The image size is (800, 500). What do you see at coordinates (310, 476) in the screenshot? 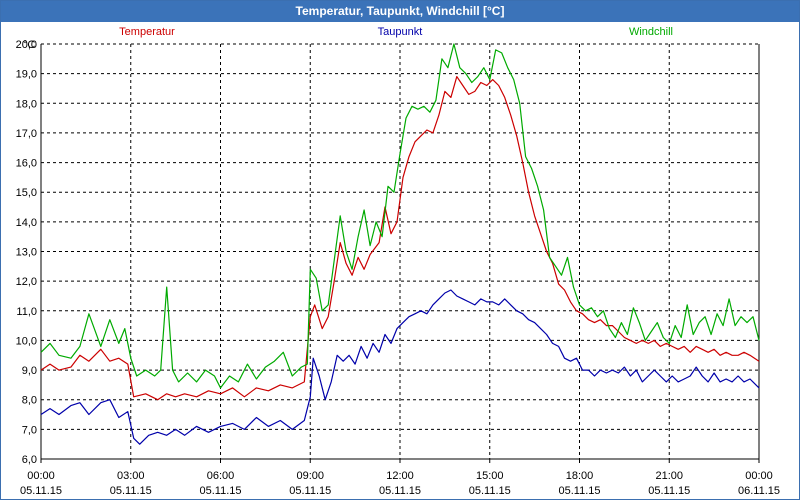
I see `x-tick-time: 09:00` at bounding box center [310, 476].